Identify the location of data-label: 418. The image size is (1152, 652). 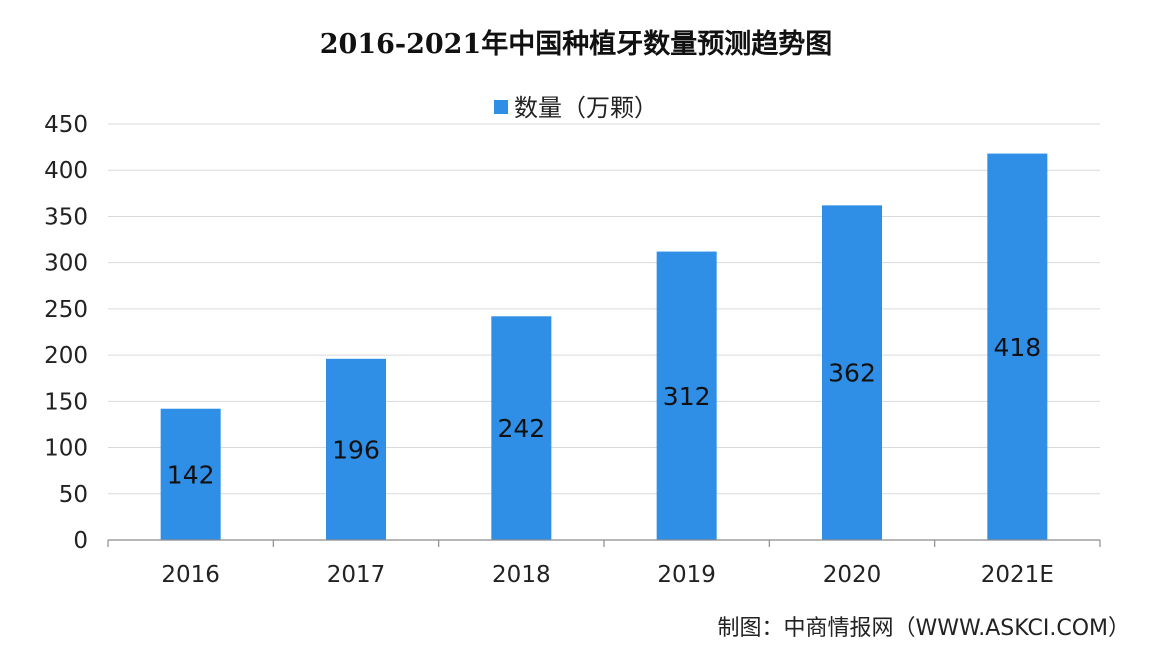
(1017, 347).